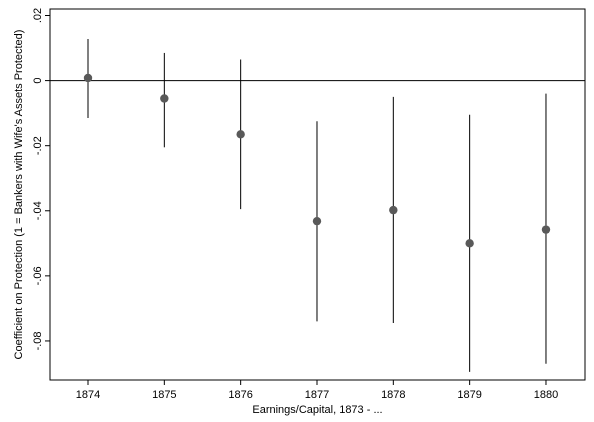 This screenshot has height=422, width=594. What do you see at coordinates (240, 395) in the screenshot?
I see `x-tick-label: 1876` at bounding box center [240, 395].